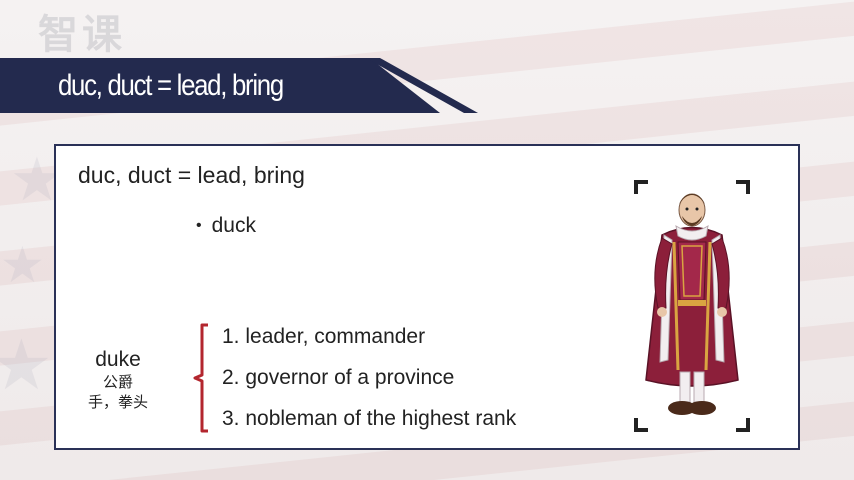 The height and width of the screenshot is (480, 854). Describe the element at coordinates (233, 225) in the screenshot. I see `bullet-text: duck` at that location.